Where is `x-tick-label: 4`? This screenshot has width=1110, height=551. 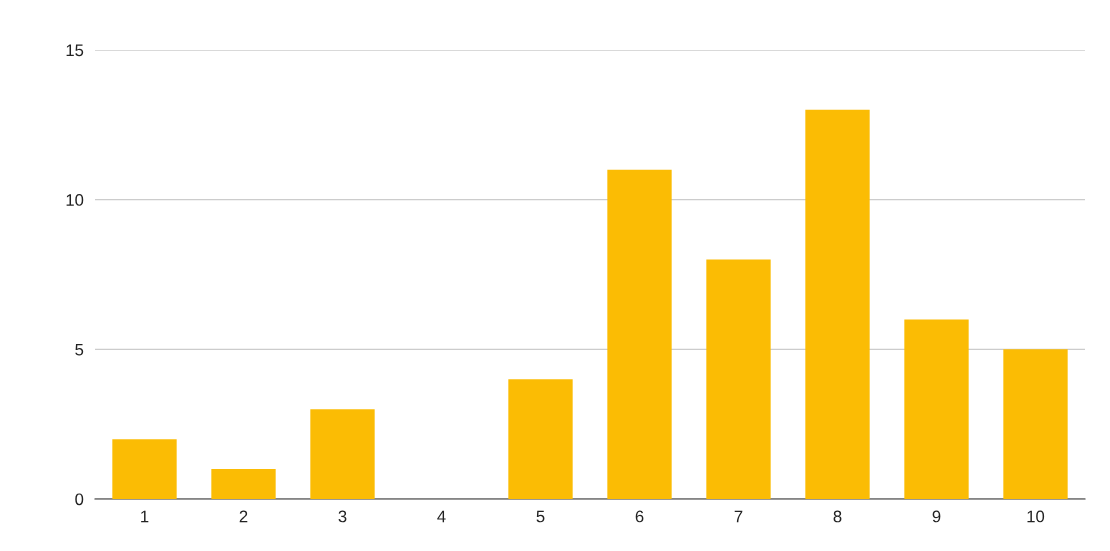 x-tick-label: 4 is located at coordinates (441, 516).